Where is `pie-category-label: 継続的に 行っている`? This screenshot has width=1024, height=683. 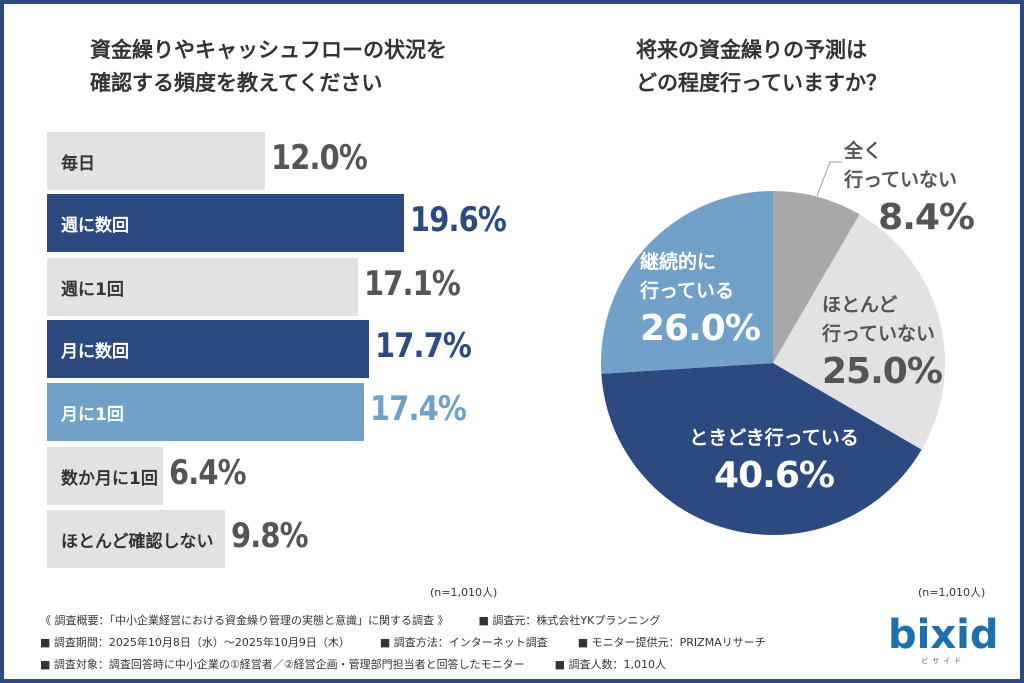
pie-category-label: 継続的に 行っている is located at coordinates (687, 276).